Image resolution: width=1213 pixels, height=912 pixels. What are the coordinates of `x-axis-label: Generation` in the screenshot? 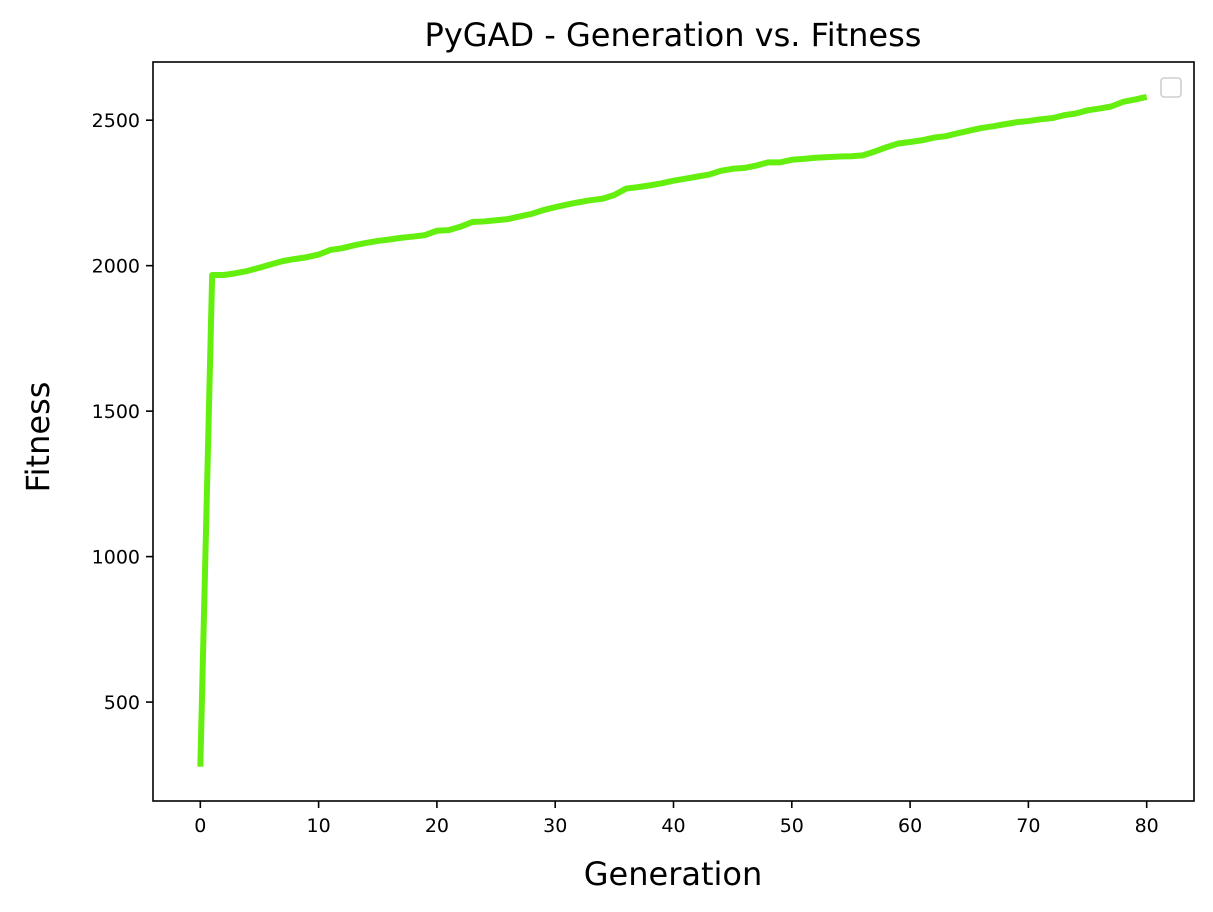 It's located at (673, 874).